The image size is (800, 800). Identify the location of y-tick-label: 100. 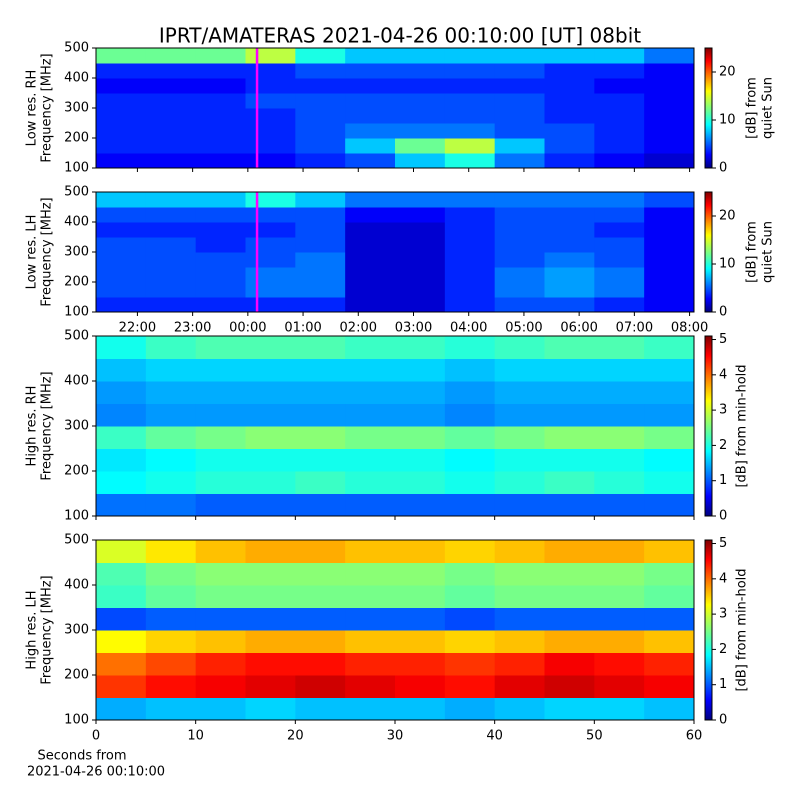
(76, 720).